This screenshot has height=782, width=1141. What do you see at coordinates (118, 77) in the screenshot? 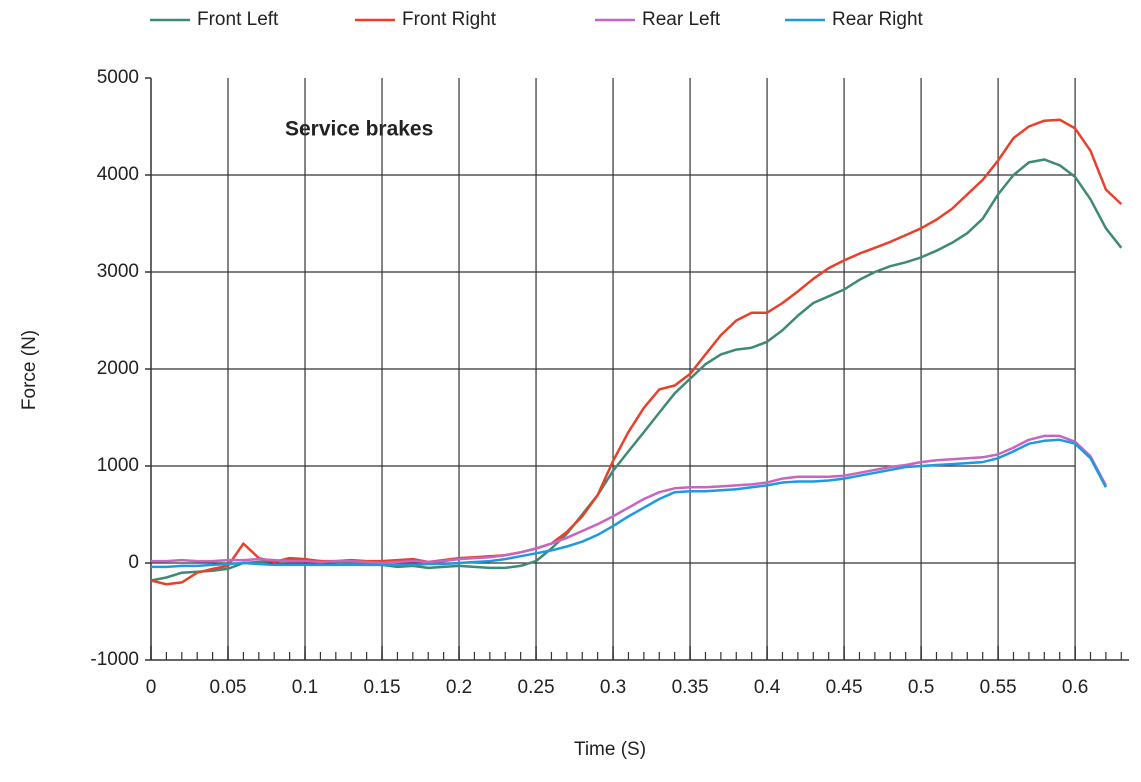
I see `y-tick-label: 5000` at bounding box center [118, 77].